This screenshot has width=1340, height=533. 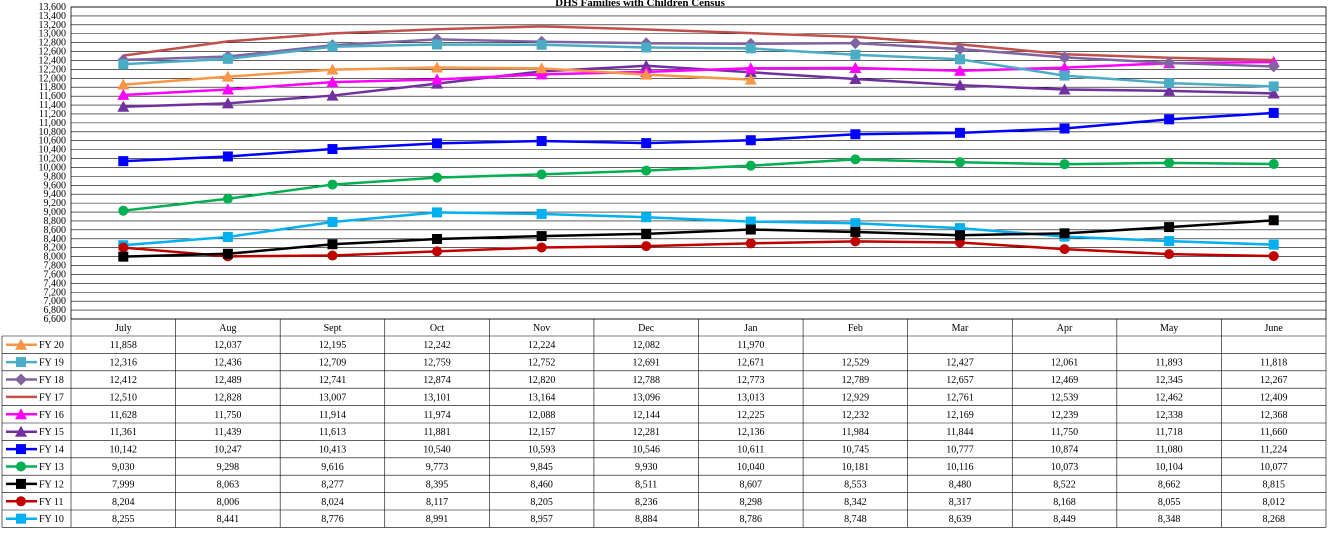 What do you see at coordinates (437, 484) in the screenshot?
I see `table-cell: 8,395` at bounding box center [437, 484].